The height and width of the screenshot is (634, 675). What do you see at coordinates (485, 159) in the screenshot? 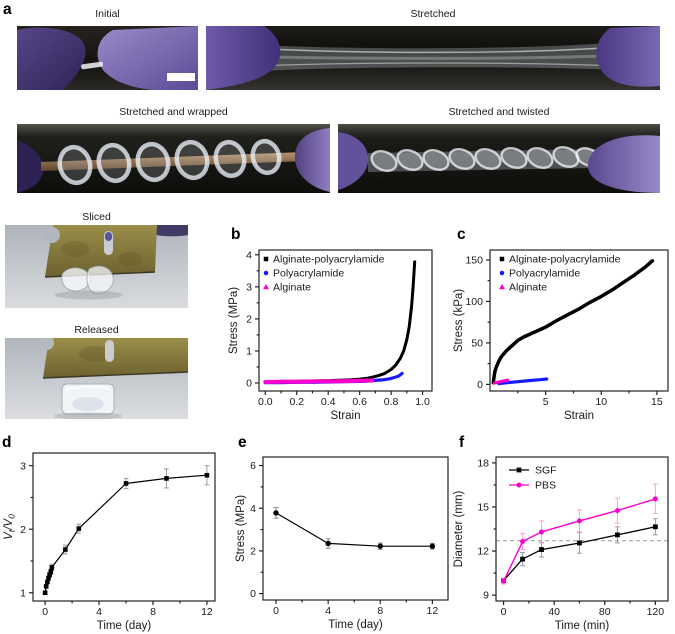
I see `gel-twists` at bounding box center [485, 159].